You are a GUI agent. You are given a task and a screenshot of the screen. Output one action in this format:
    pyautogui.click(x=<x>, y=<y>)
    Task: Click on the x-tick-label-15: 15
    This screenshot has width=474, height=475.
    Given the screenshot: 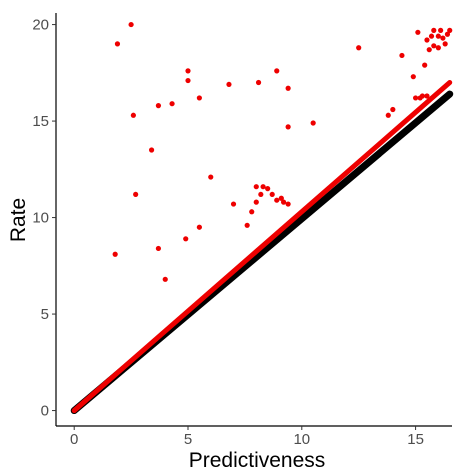 What is the action you would take?
    pyautogui.click(x=415, y=439)
    